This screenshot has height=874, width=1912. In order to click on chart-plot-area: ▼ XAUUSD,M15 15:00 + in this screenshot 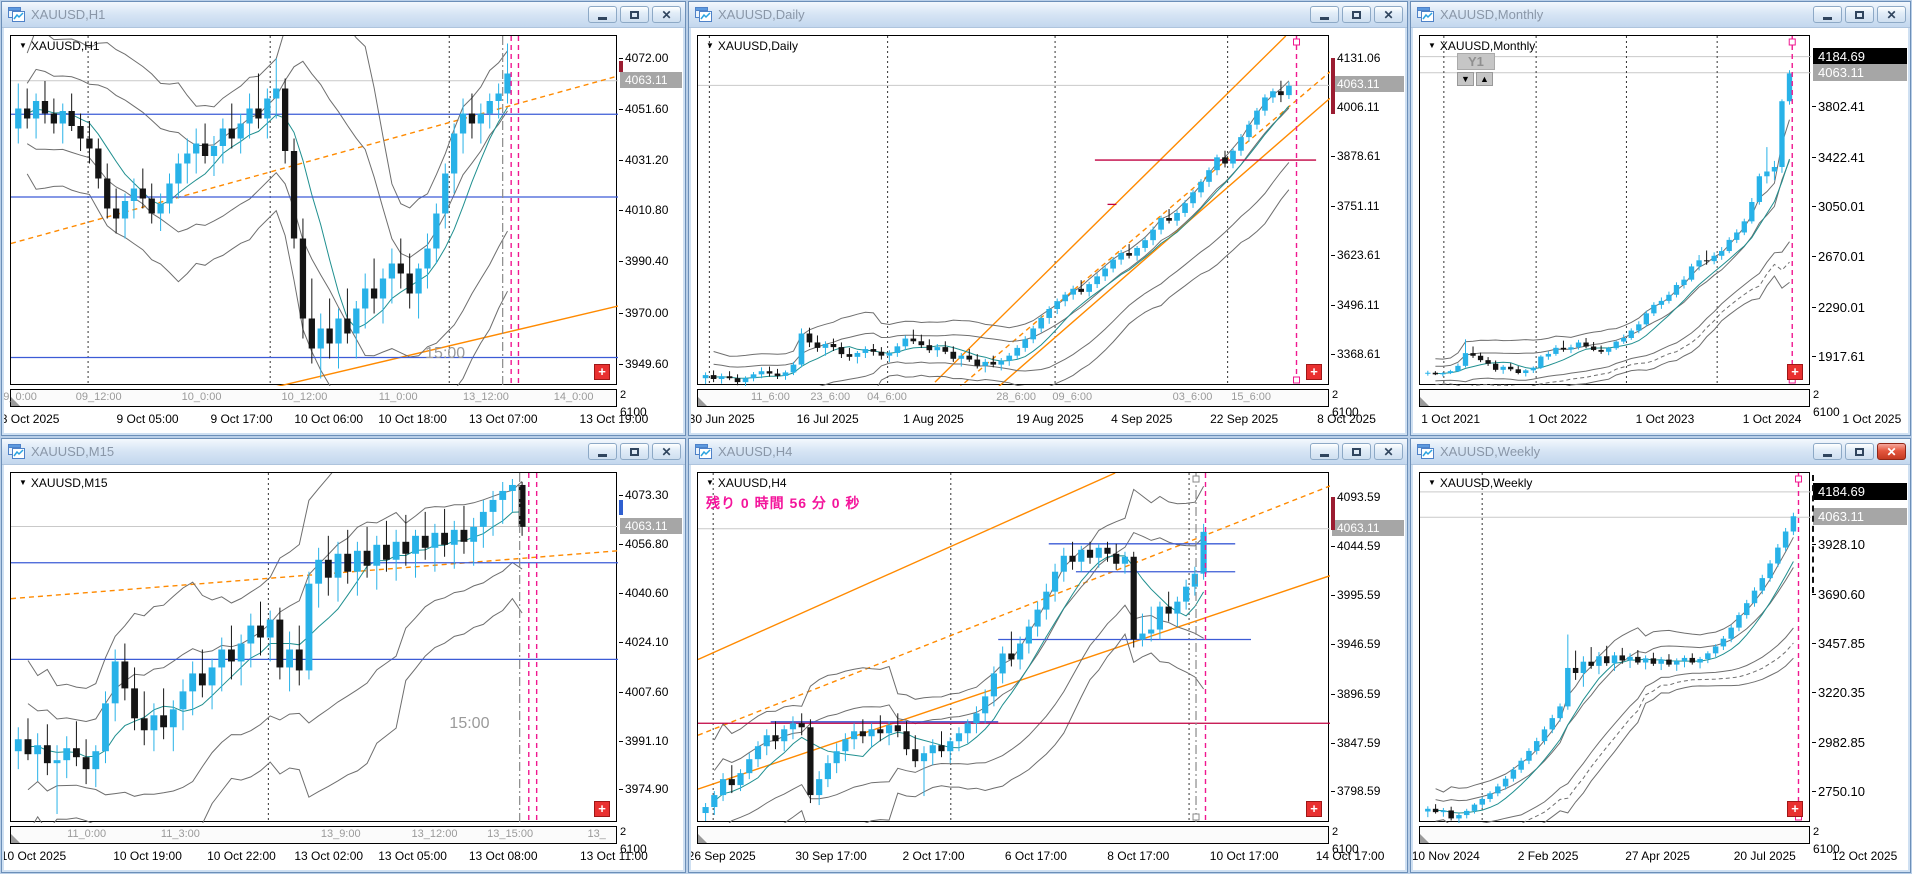, I will do `click(314, 647)`.